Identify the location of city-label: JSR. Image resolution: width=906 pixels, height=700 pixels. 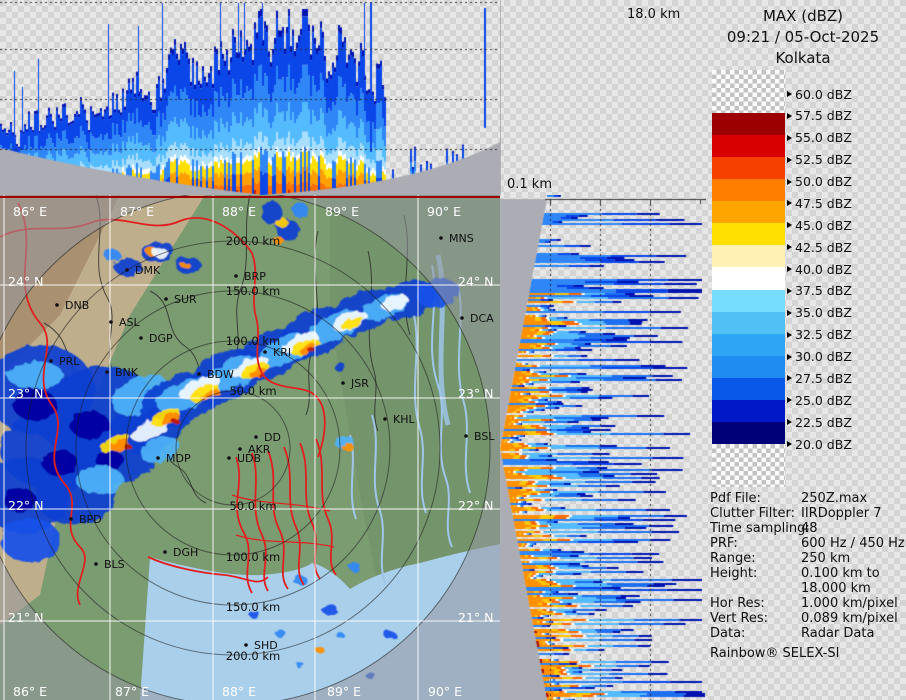
(359, 383).